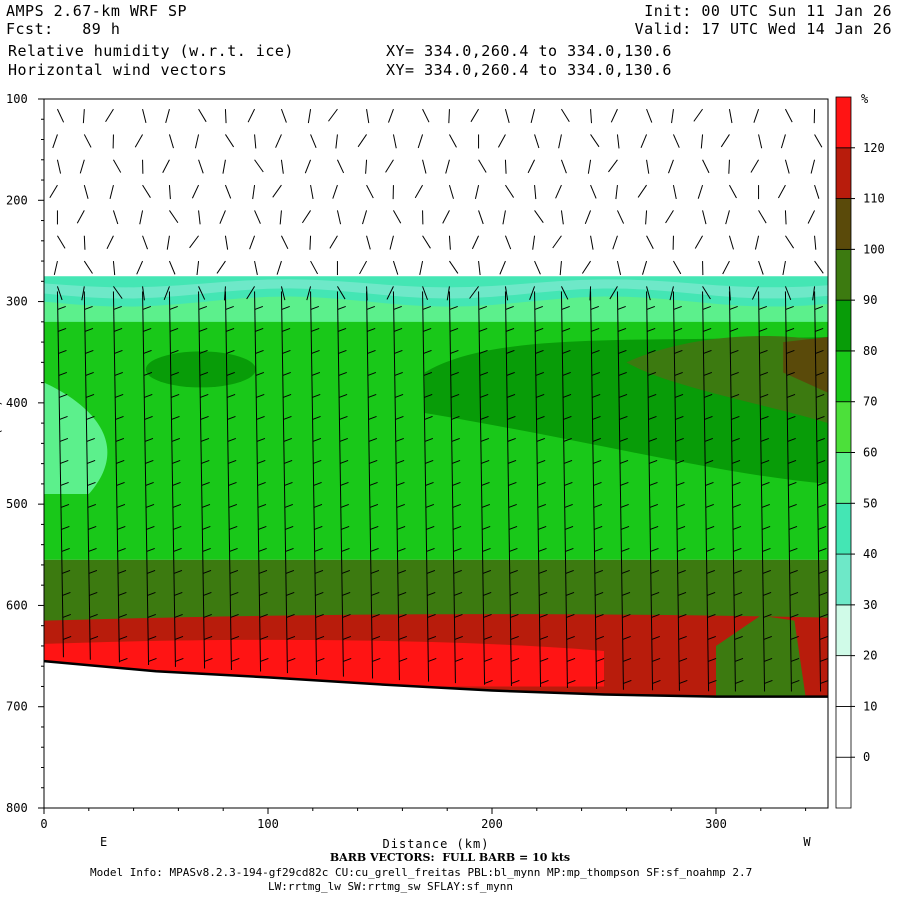  I want to click on colorbar-label: 90, so click(870, 300).